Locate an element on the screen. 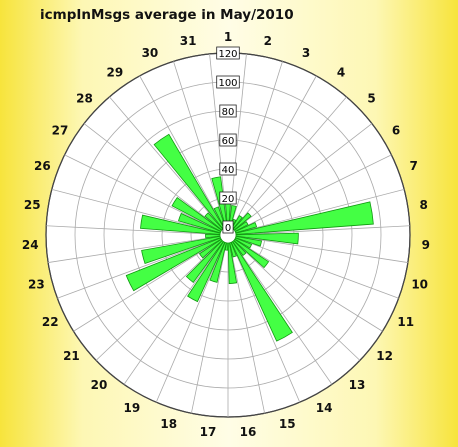  category-label: 18 is located at coordinates (168, 424).